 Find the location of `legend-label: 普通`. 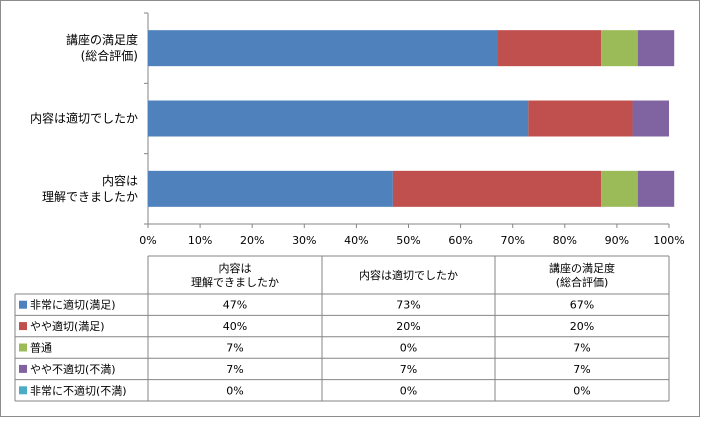

legend-label: 普通 is located at coordinates (41, 348).